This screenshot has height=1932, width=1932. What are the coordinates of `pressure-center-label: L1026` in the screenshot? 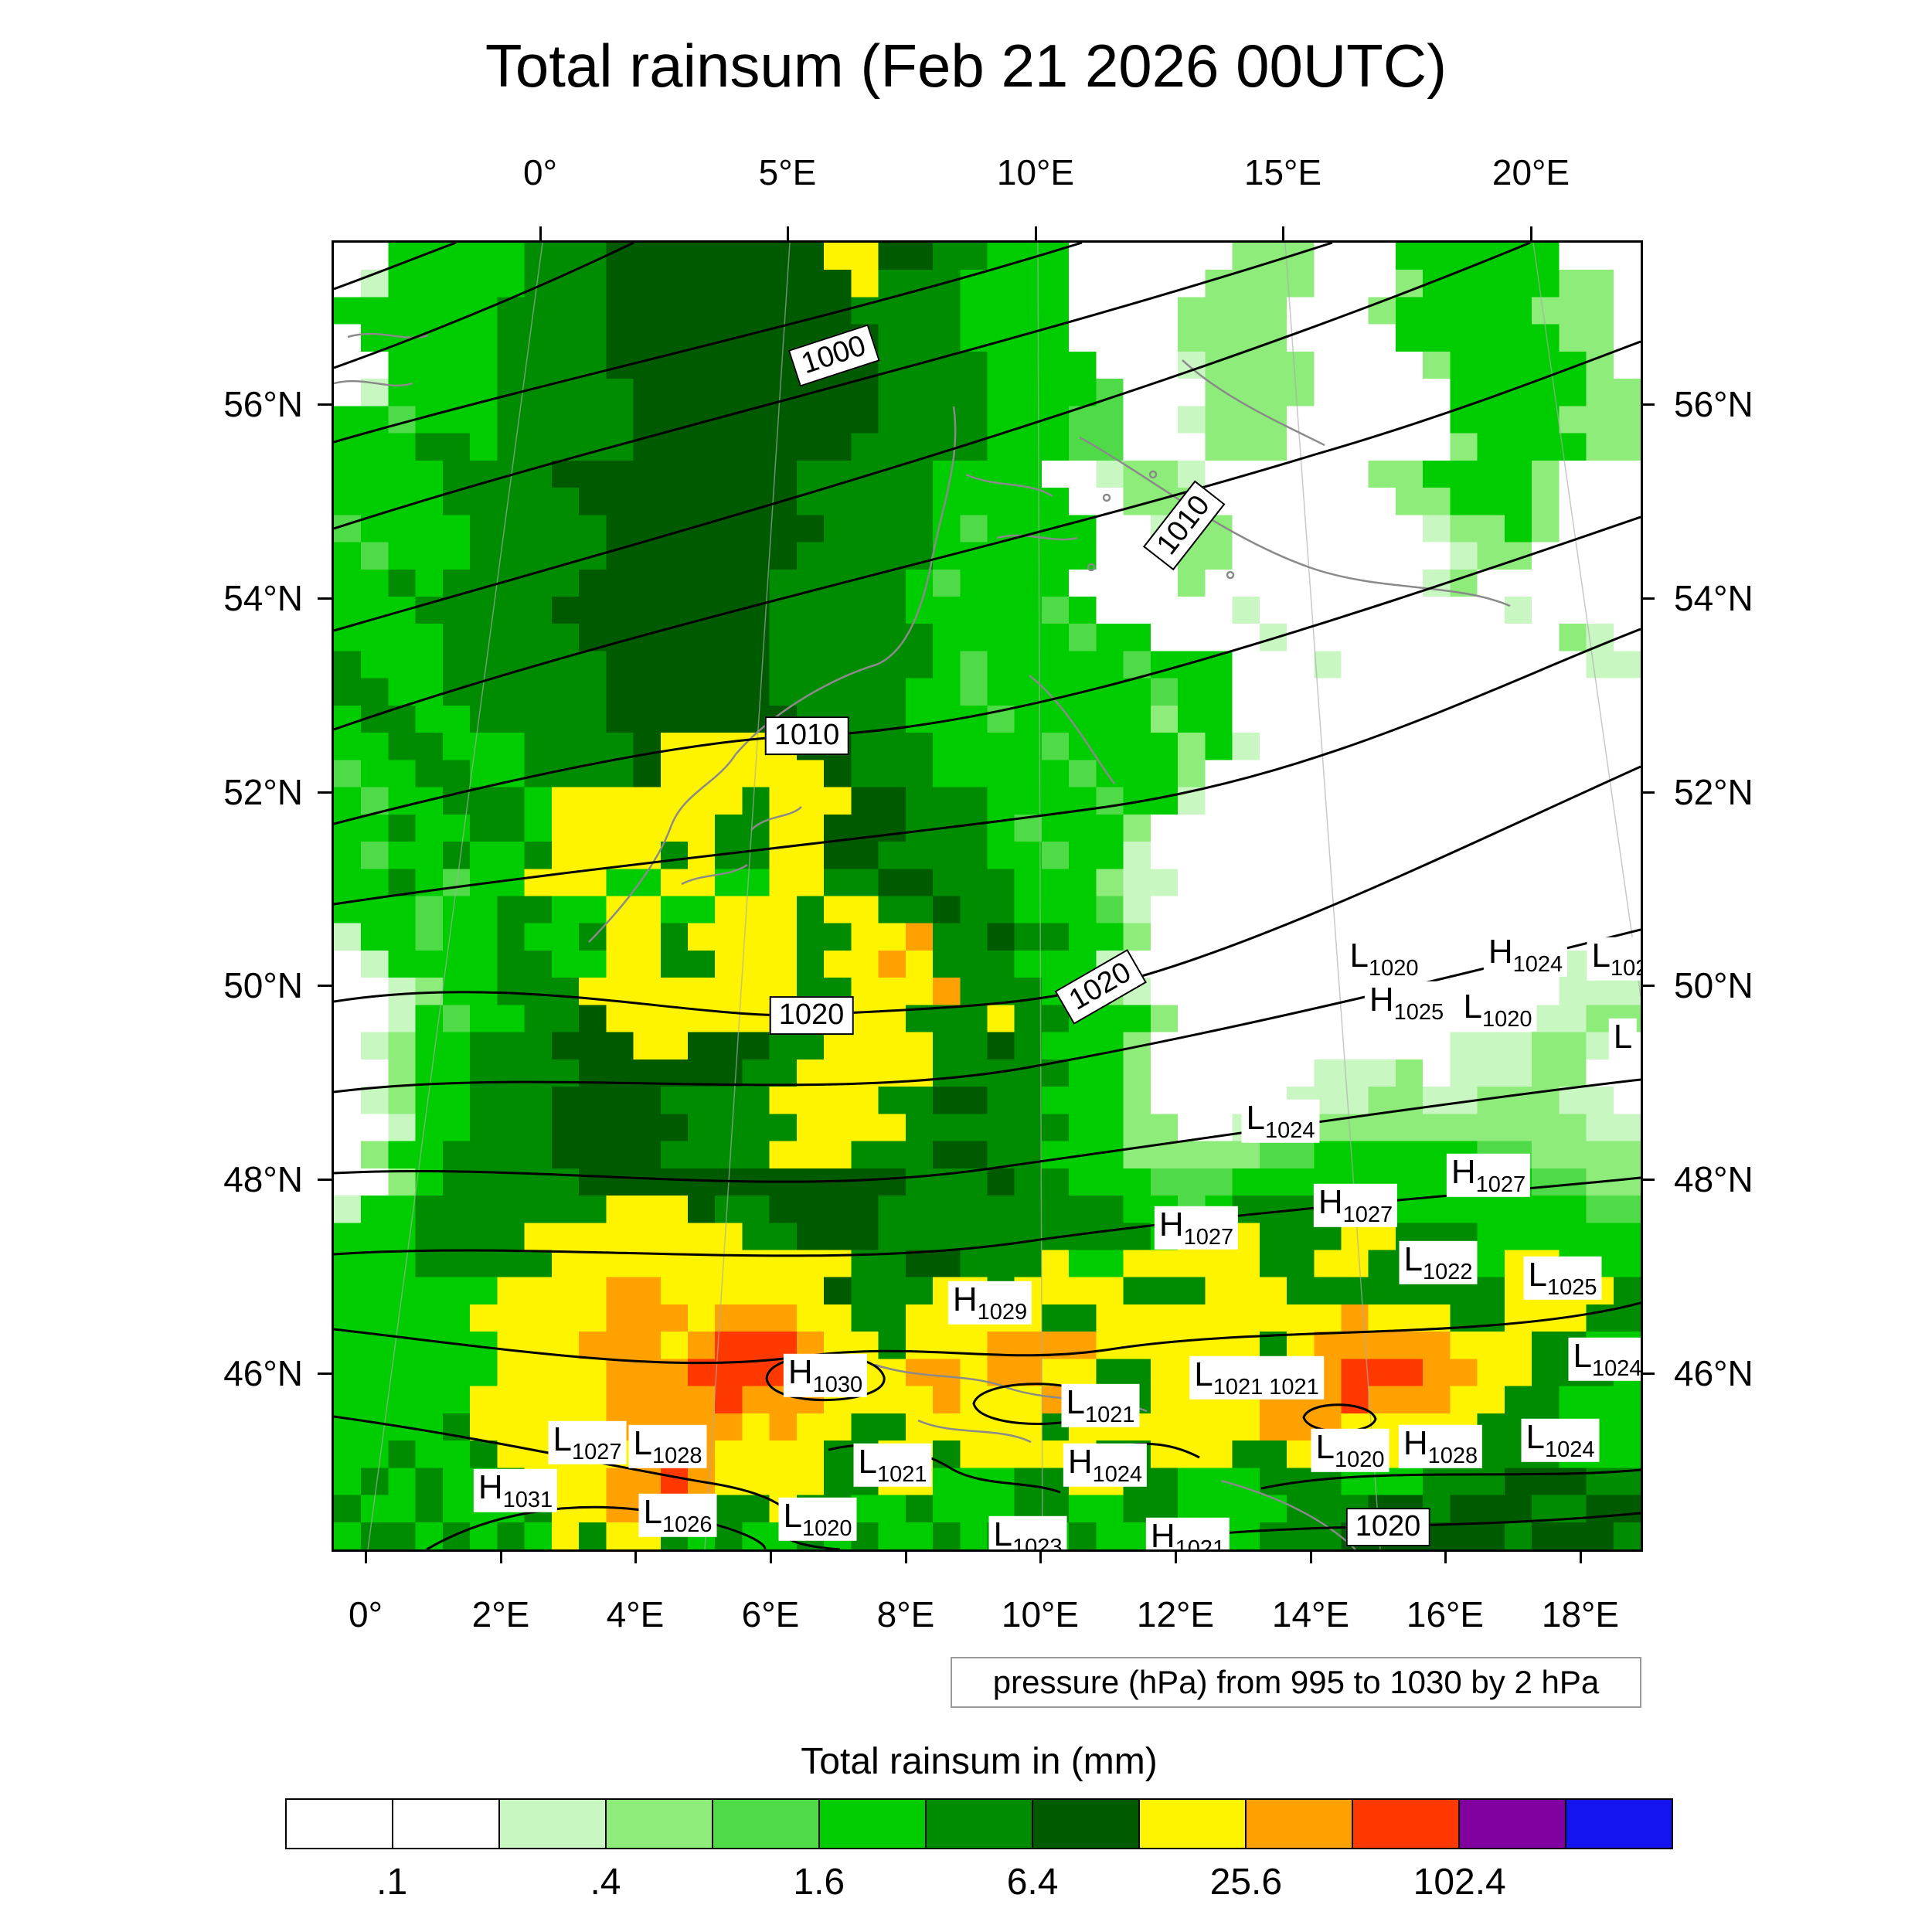 It's located at (677, 1515).